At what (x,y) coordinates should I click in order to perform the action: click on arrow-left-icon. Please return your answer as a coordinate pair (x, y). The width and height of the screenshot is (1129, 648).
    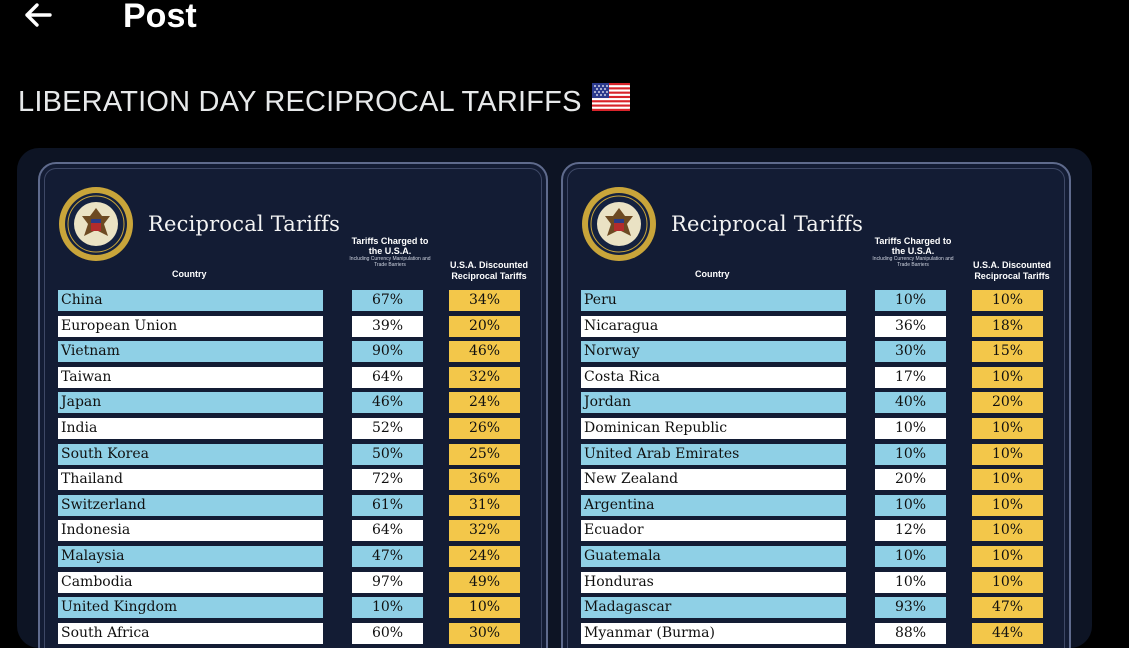
    Looking at the image, I should click on (38, 15).